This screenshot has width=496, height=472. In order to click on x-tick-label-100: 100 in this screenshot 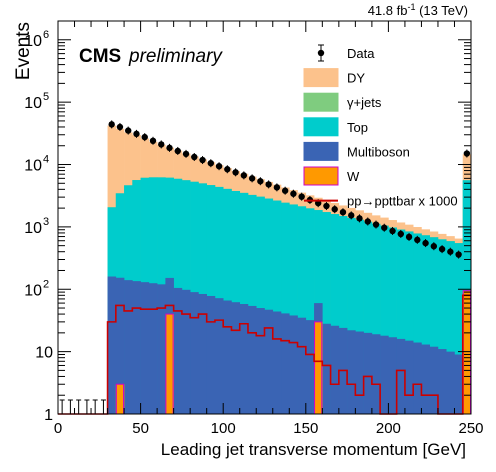, I will do `click(223, 428)`.